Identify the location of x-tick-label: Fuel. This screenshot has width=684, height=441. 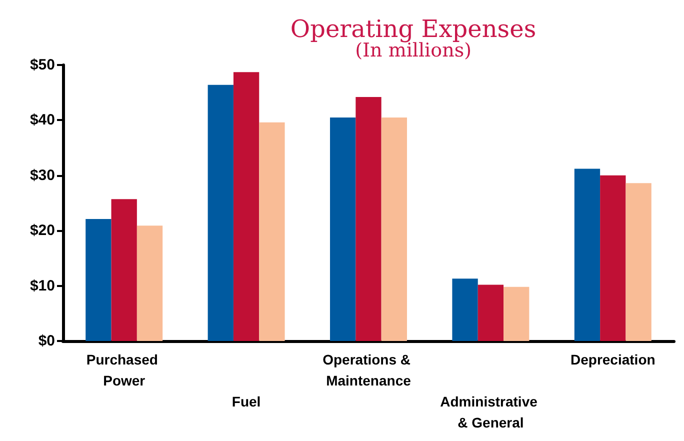
(246, 402).